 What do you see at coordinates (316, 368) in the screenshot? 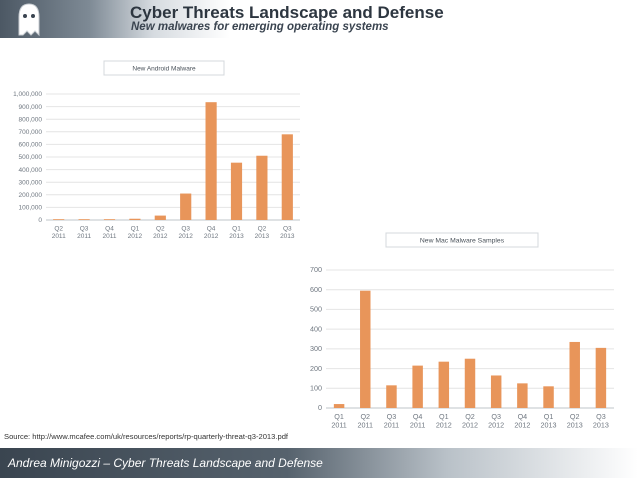
I see `mac-ytick-label: 200` at bounding box center [316, 368].